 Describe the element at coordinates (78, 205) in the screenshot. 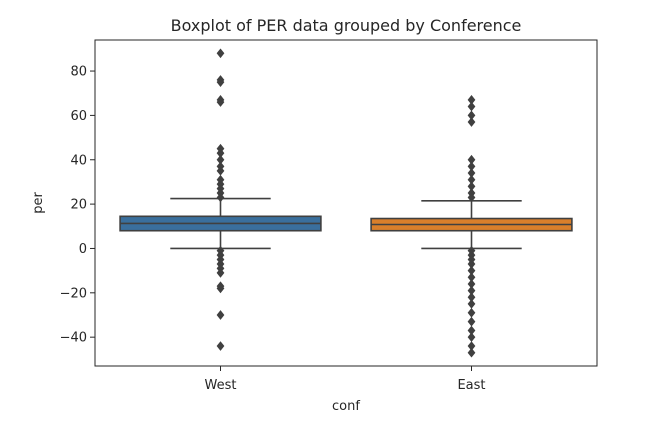

I see `y-tick-label: 20` at that location.